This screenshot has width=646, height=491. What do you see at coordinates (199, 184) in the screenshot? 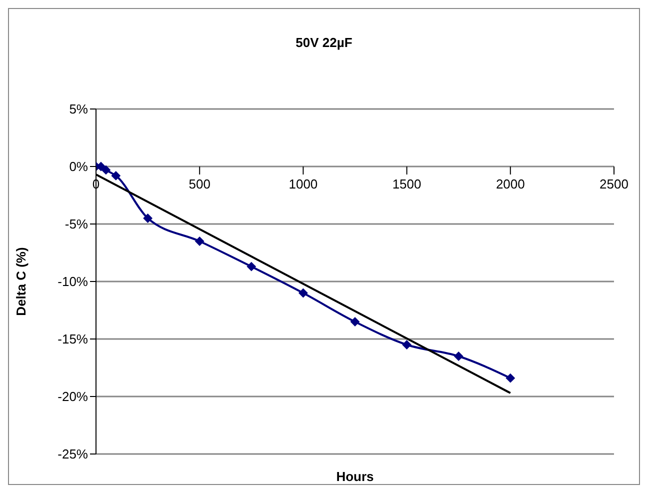
I see `x-tick-label: 500` at bounding box center [199, 184].